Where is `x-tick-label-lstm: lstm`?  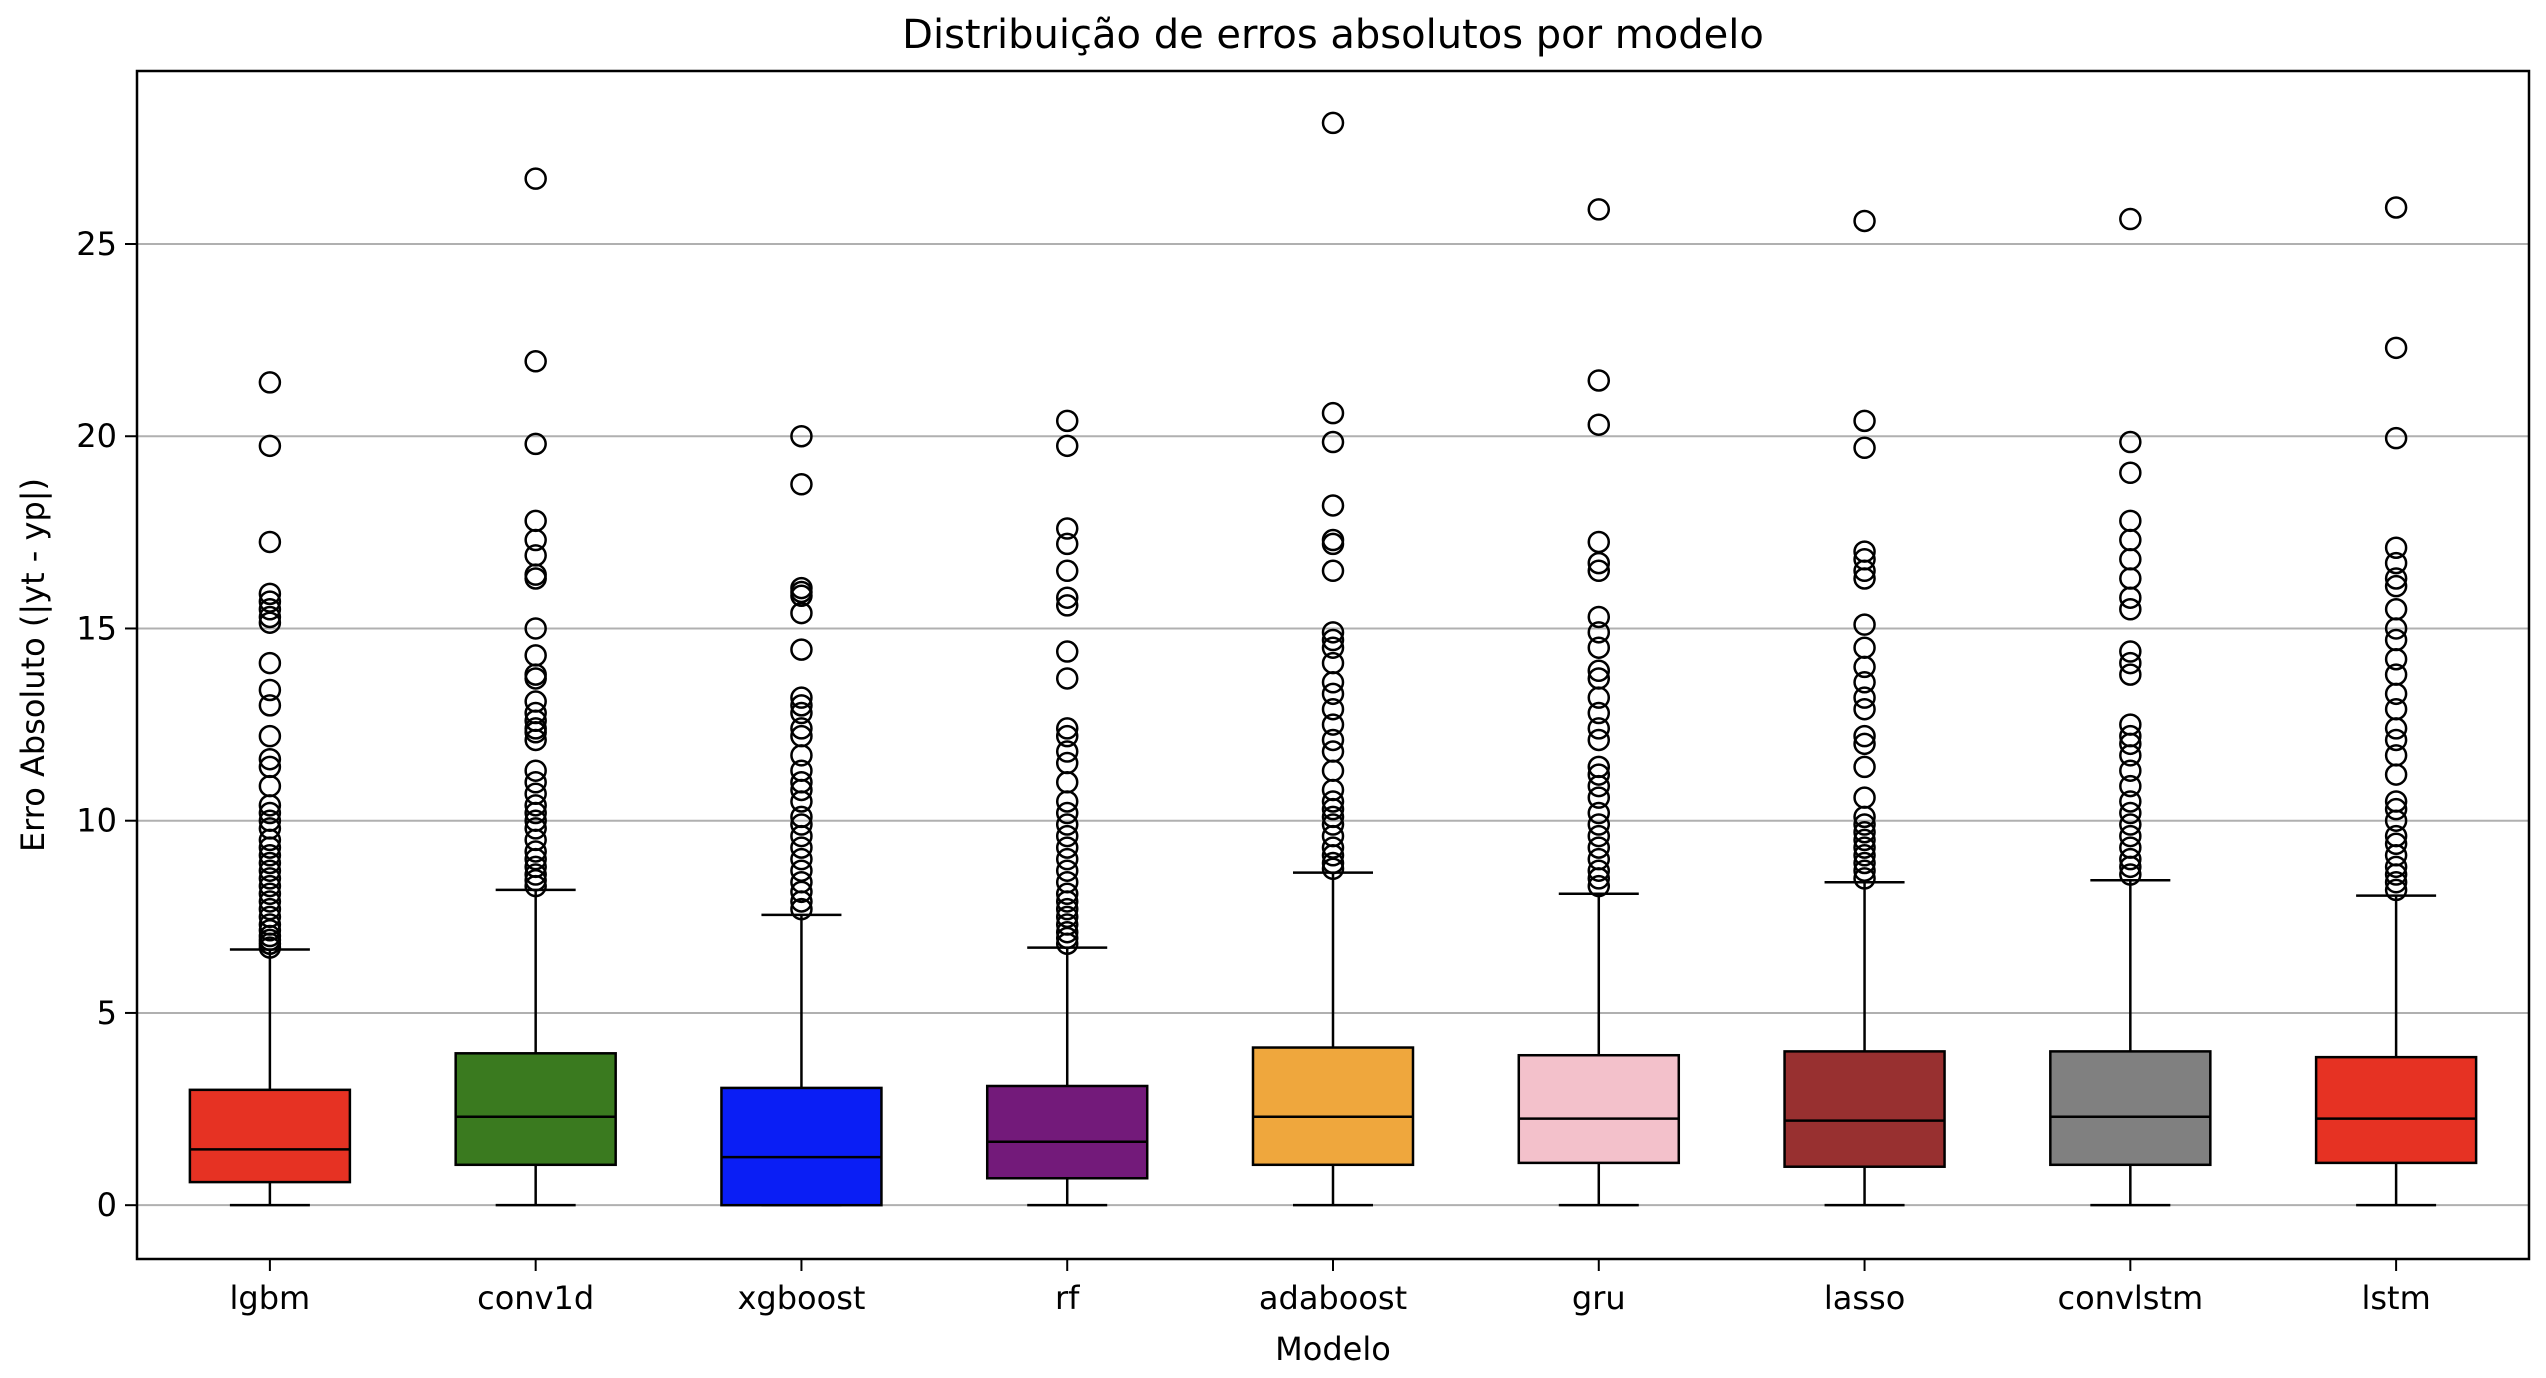 x-tick-label-lstm: lstm is located at coordinates (2395, 1298).